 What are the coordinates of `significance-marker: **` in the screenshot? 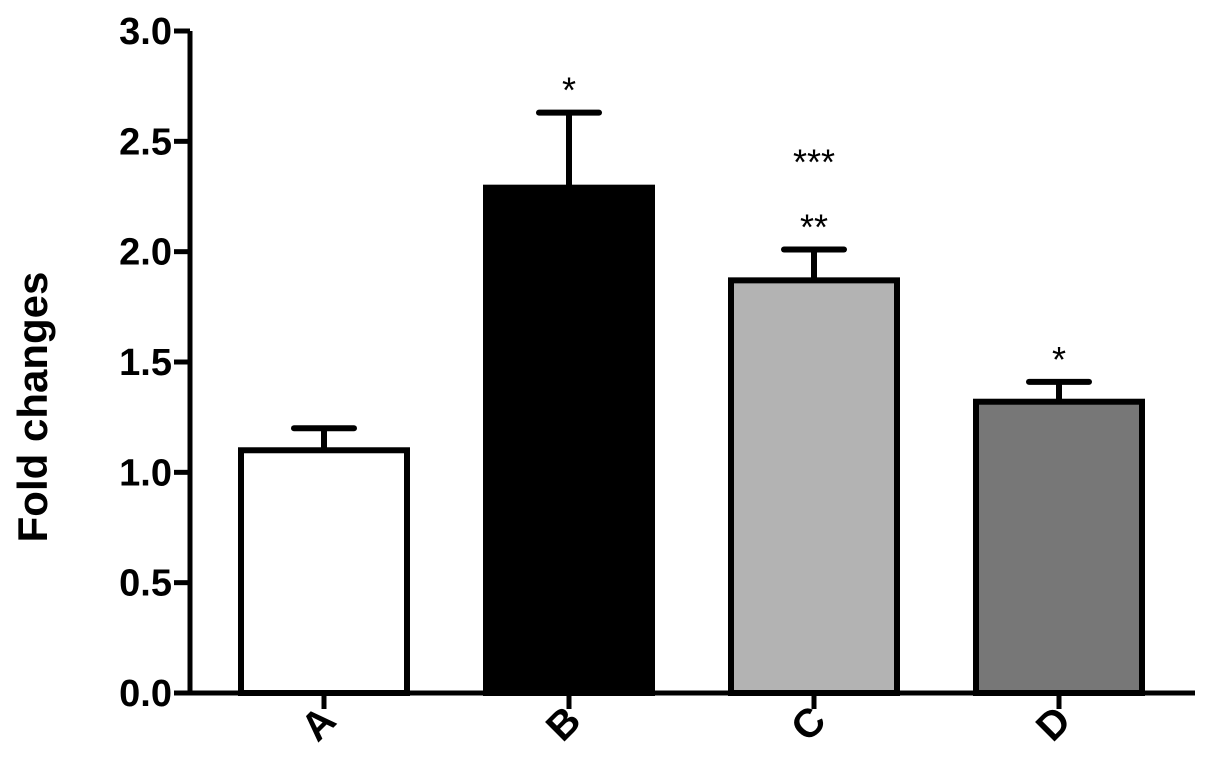 It's located at (814, 226).